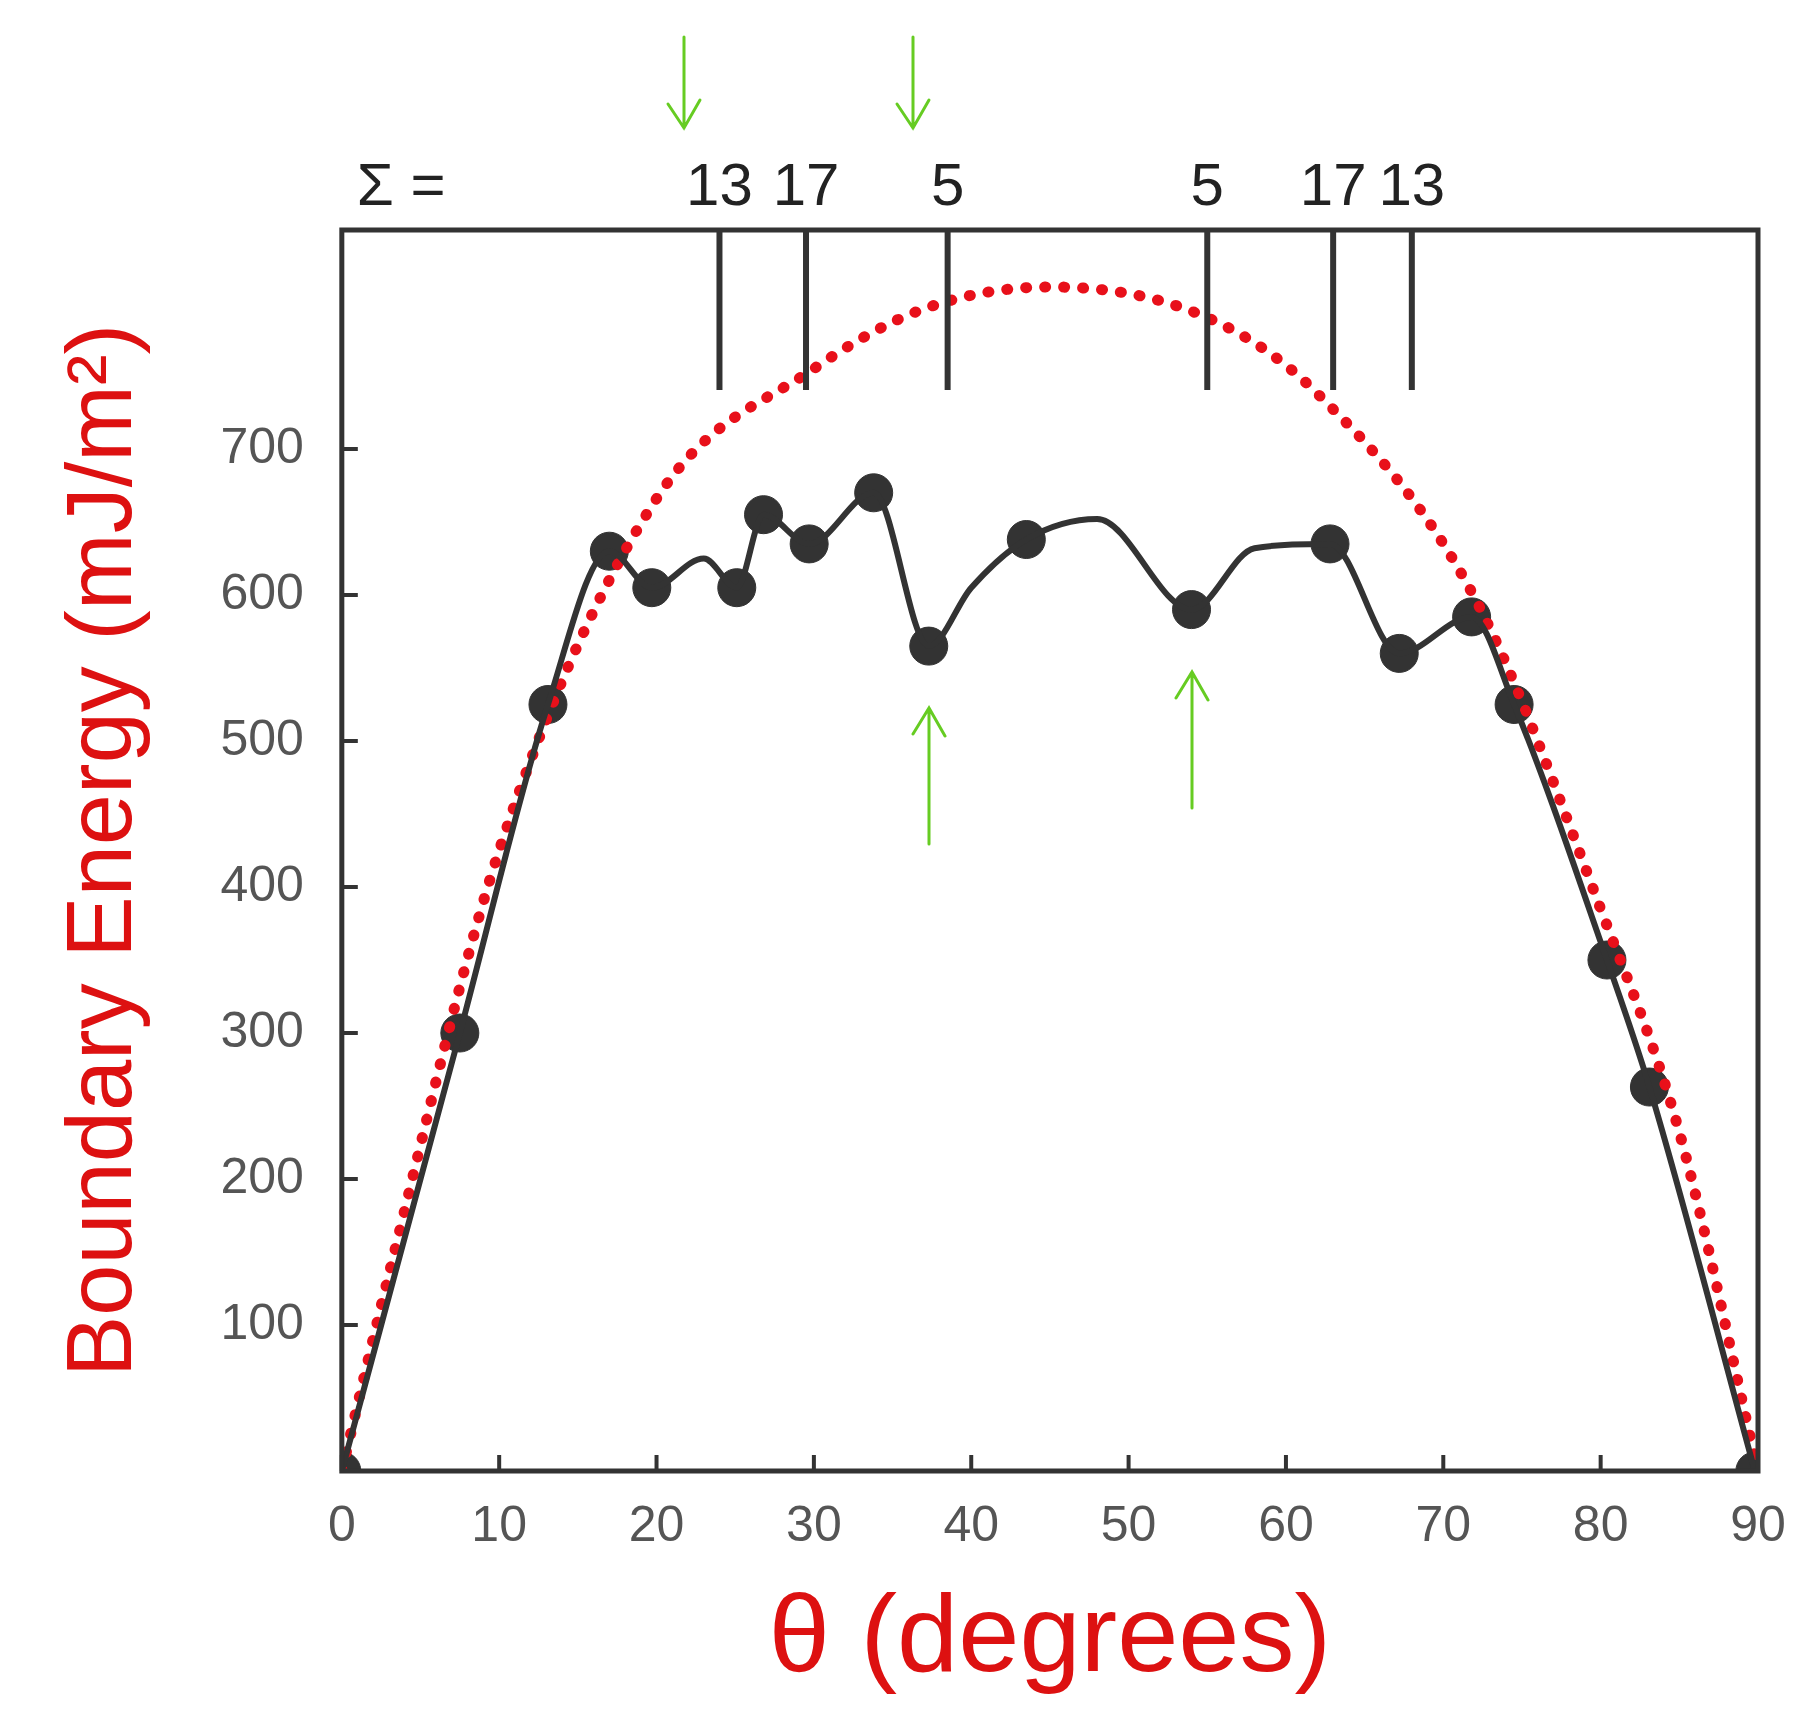 Image resolution: width=1808 pixels, height=1717 pixels. What do you see at coordinates (262, 1029) in the screenshot?
I see `y-tick-label: 300` at bounding box center [262, 1029].